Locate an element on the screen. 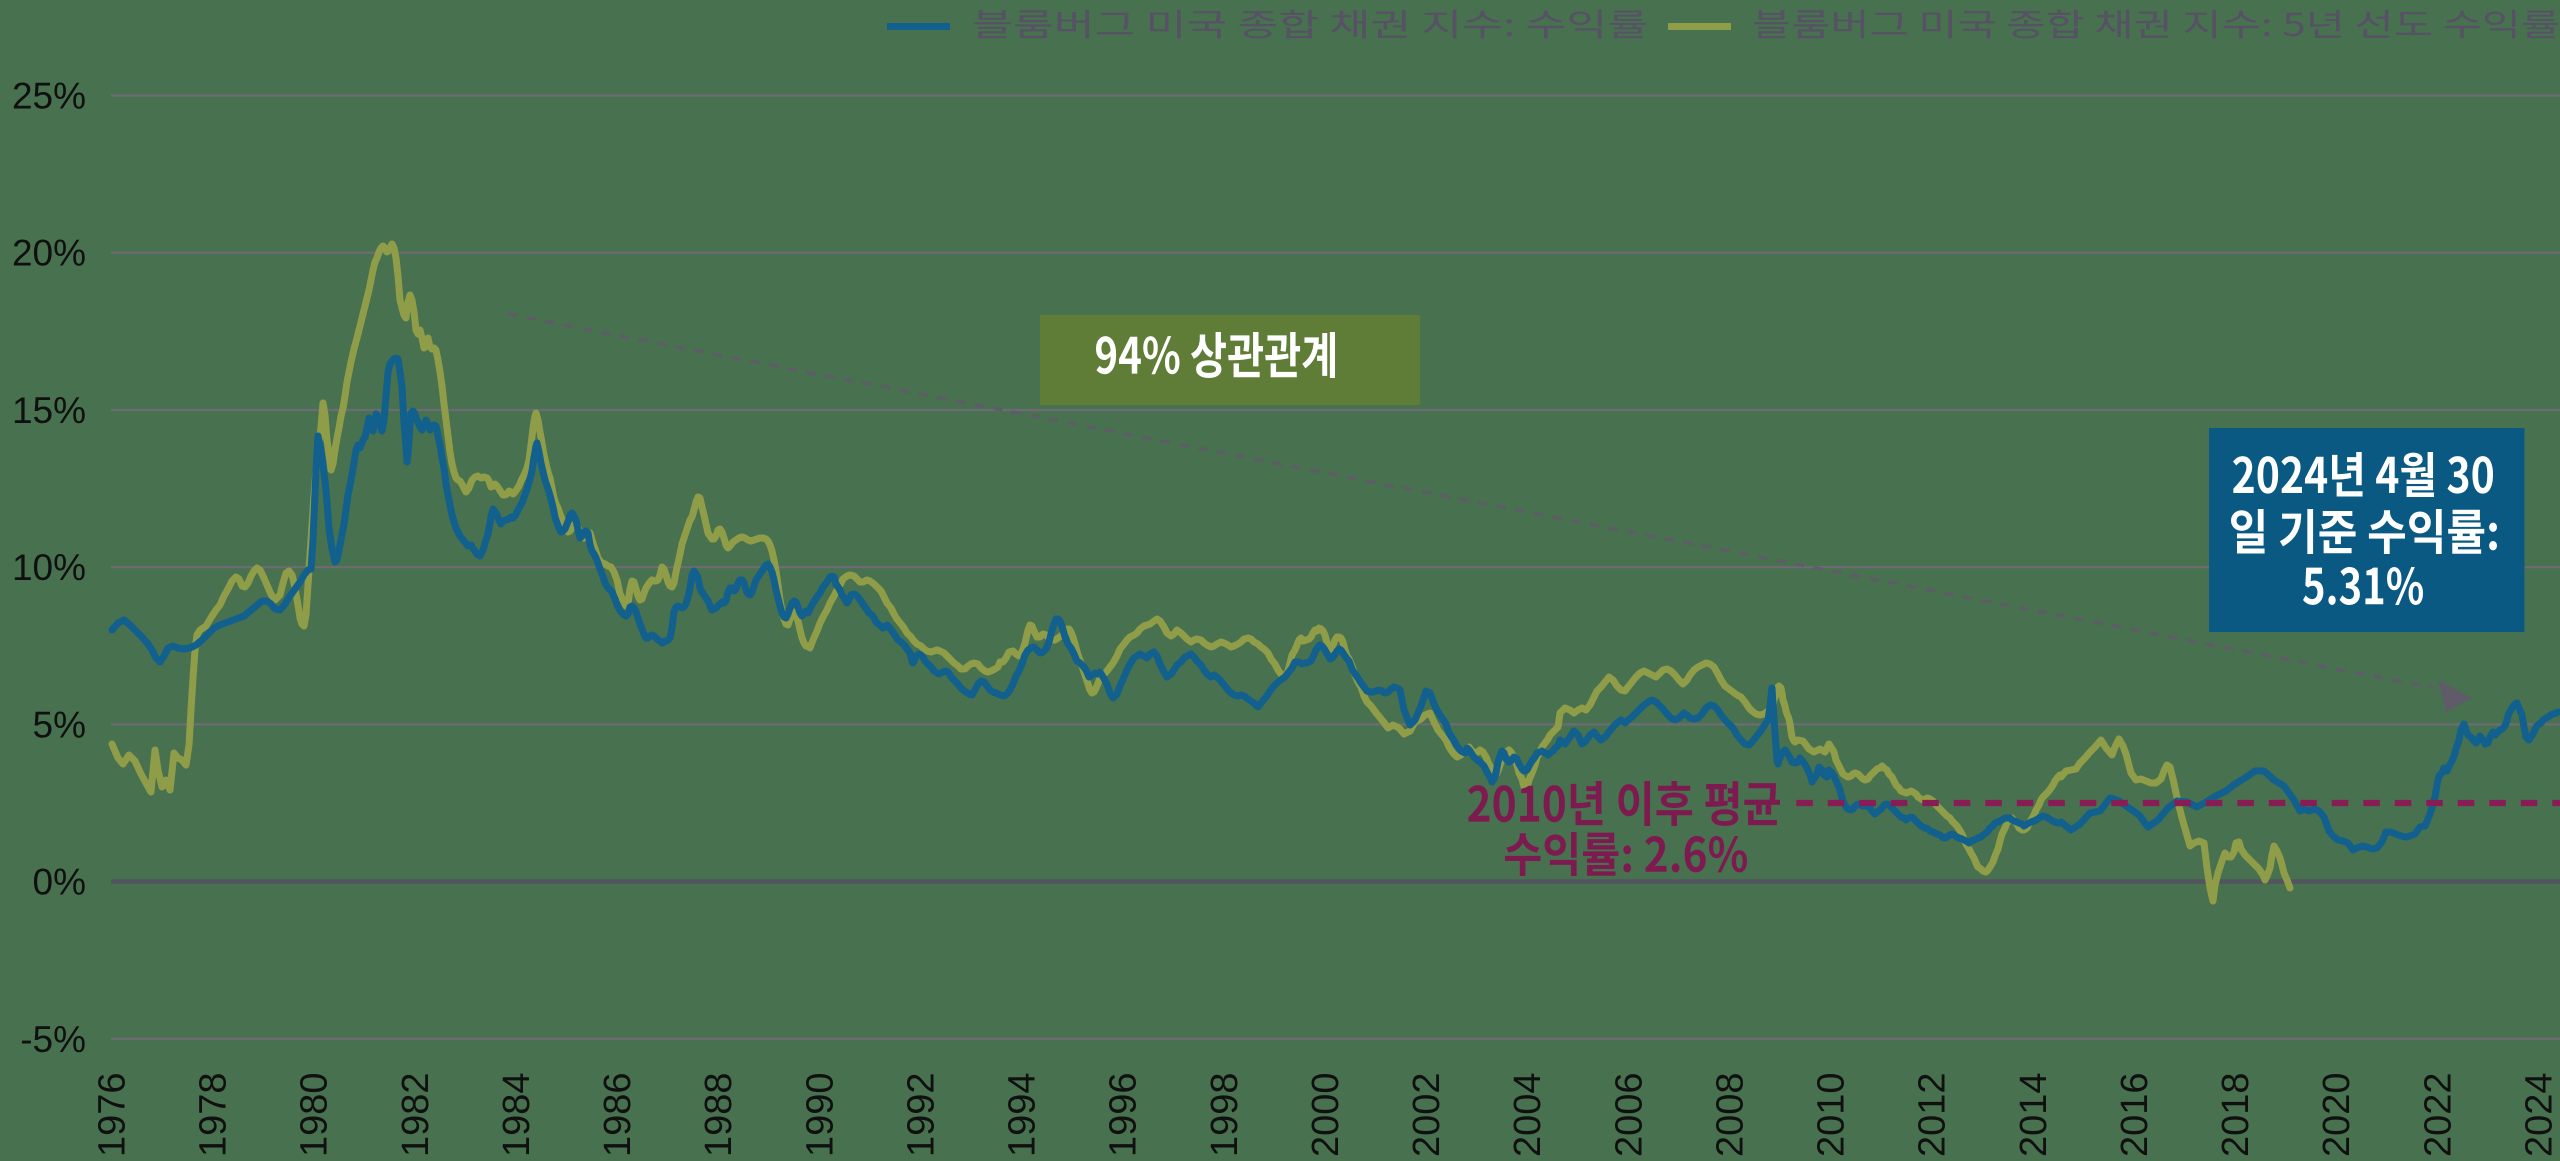 This screenshot has width=2560, height=1161. svg-text: 5% is located at coordinates (59, 724).